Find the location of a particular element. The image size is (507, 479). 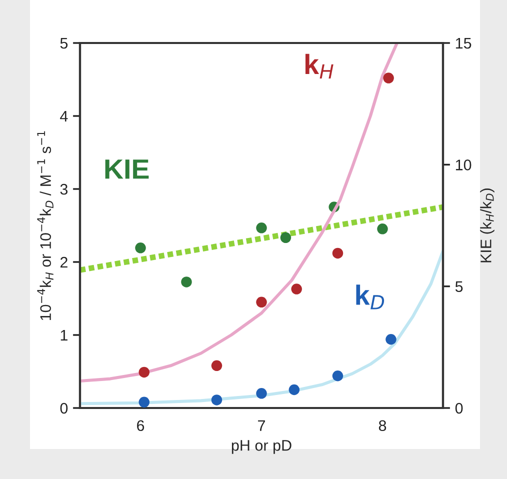

y2-tick-label: 0 is located at coordinates (459, 408).